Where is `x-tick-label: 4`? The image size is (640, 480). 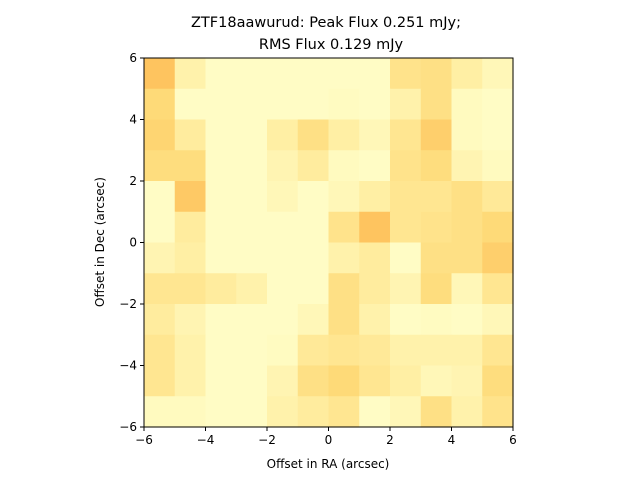 x-tick-label: 4 is located at coordinates (452, 440).